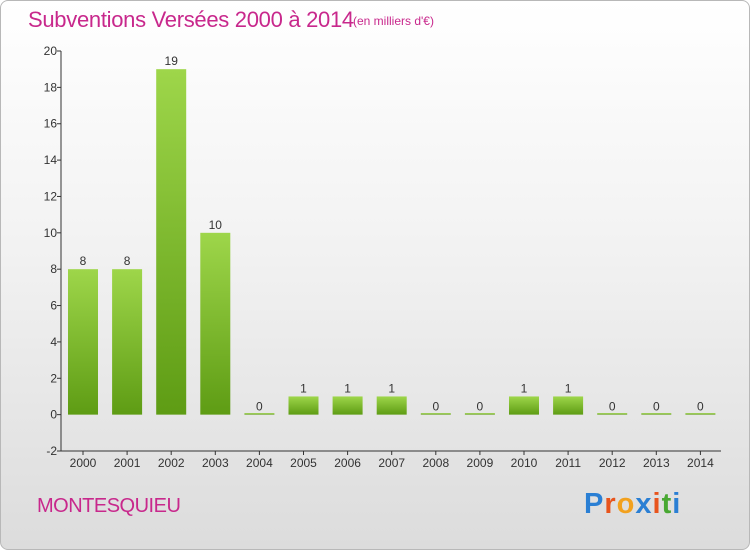  Describe the element at coordinates (215, 463) in the screenshot. I see `x-tick-label: 2003` at that location.